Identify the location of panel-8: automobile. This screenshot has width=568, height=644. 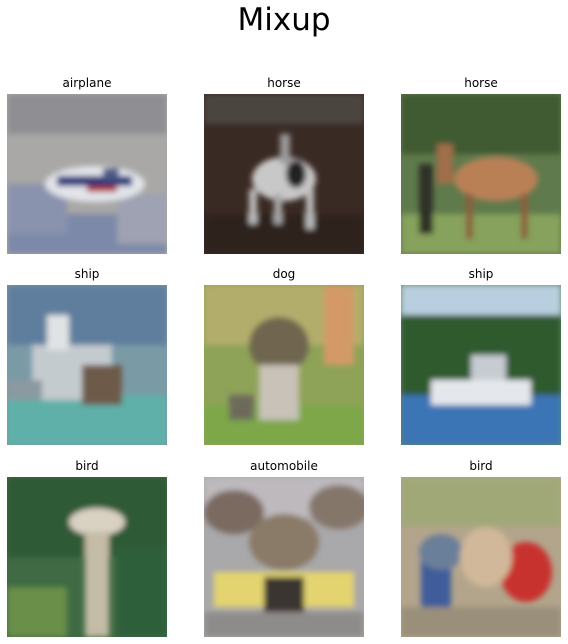
(284, 548).